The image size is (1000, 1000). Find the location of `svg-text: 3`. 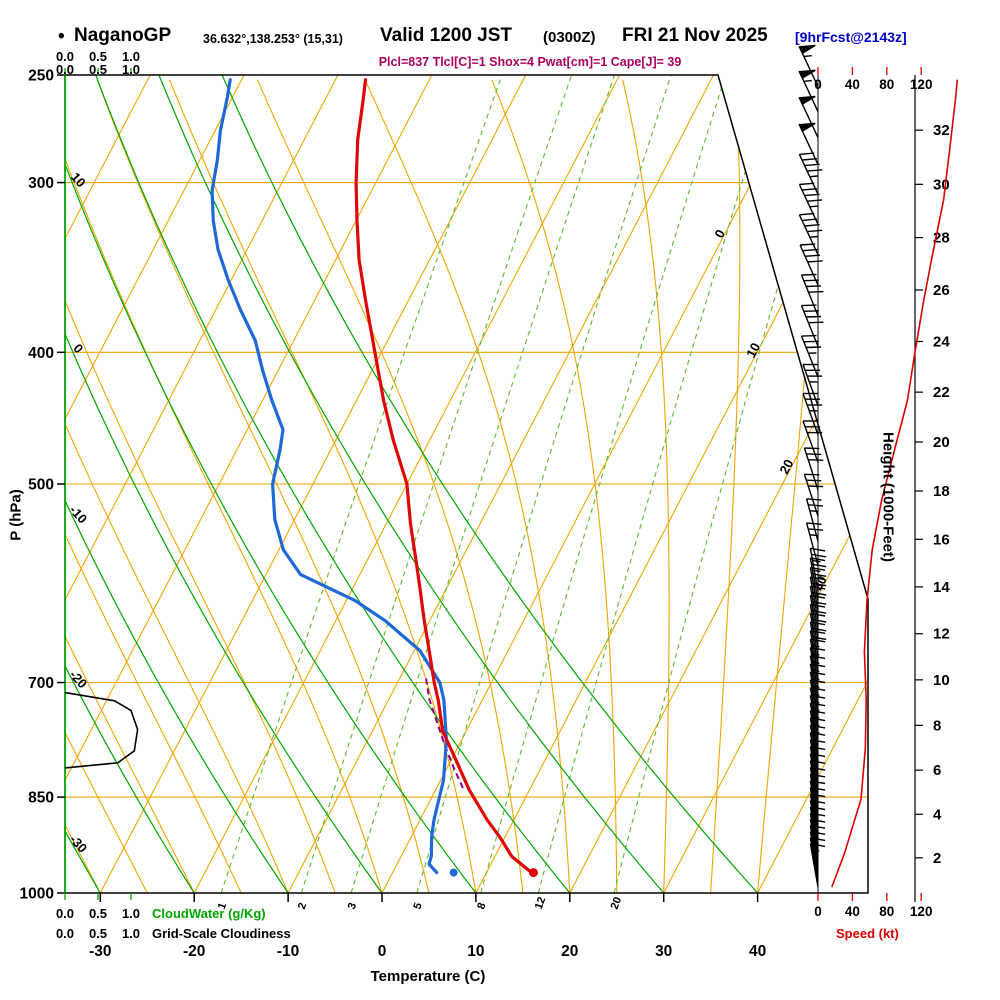

svg-text: 3 is located at coordinates (352, 906).